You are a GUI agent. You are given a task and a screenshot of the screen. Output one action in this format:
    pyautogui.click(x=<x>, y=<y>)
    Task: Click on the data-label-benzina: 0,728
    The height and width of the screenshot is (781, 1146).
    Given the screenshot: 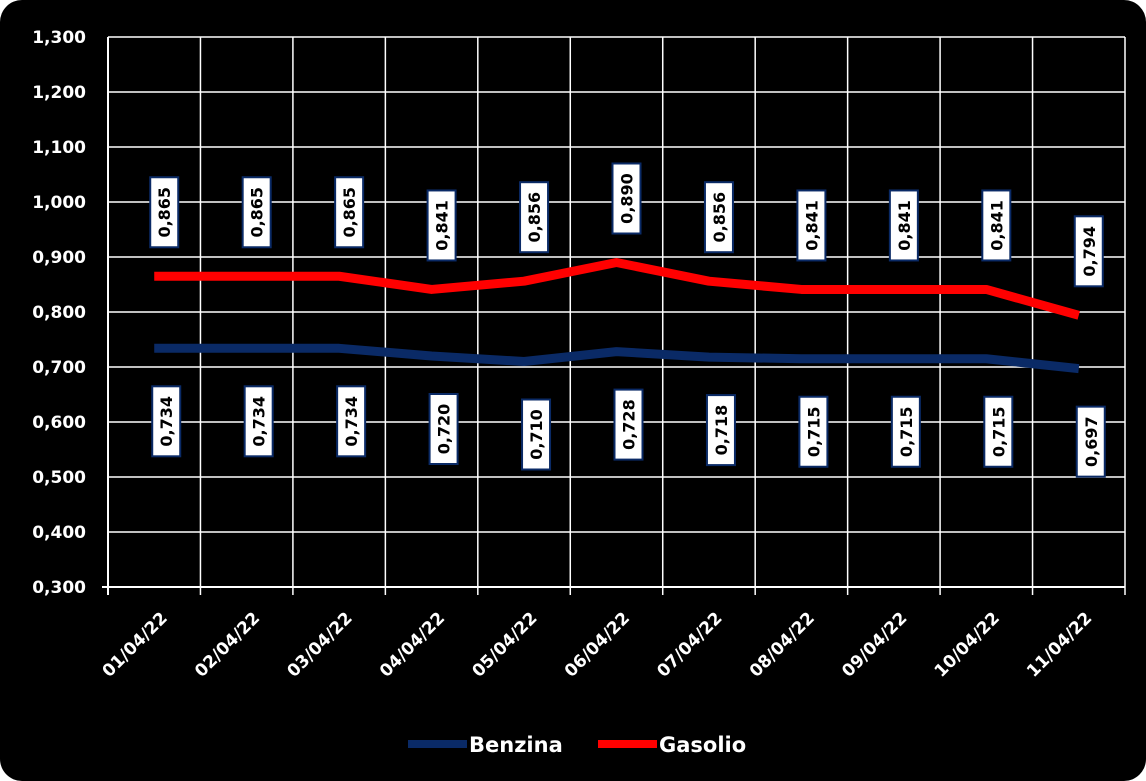 What is the action you would take?
    pyautogui.click(x=629, y=424)
    